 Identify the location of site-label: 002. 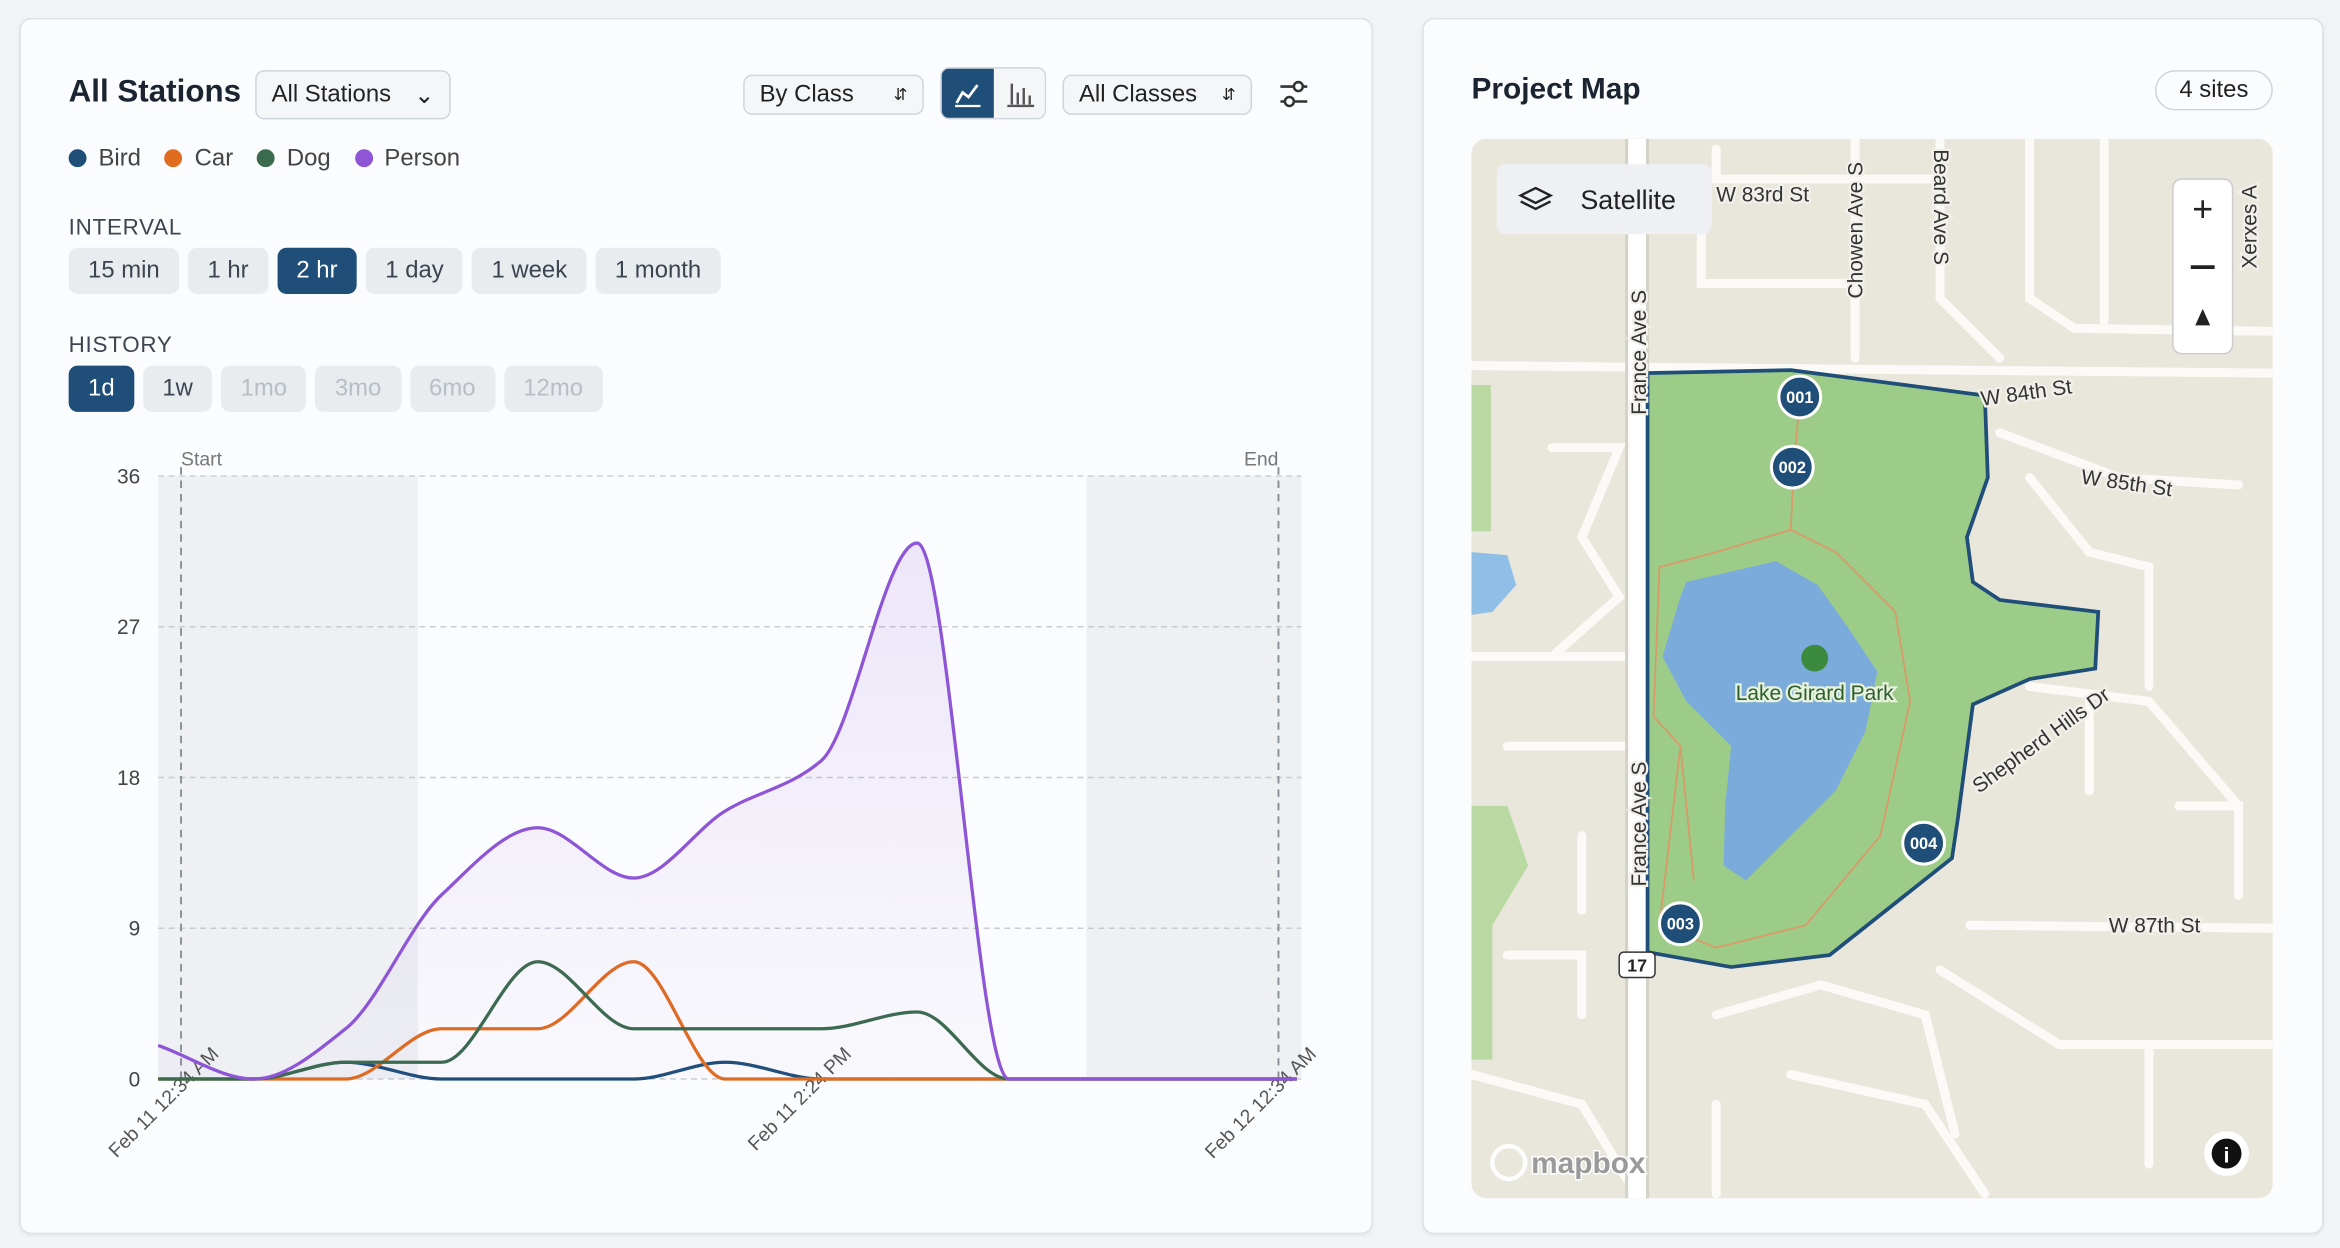
(1792, 468).